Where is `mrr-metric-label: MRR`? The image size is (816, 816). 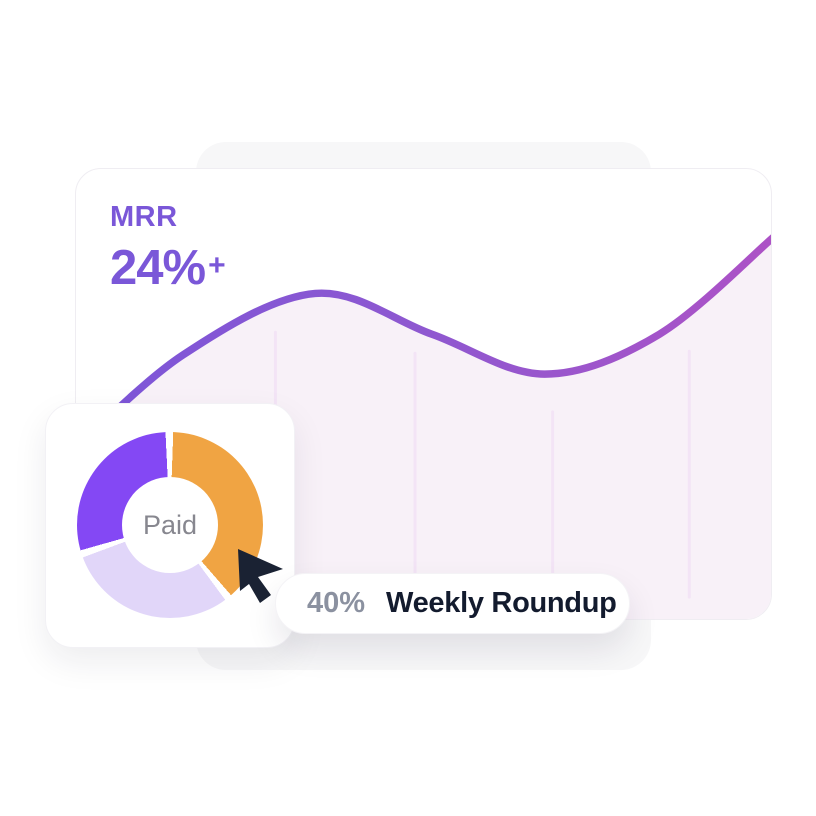
mrr-metric-label: MRR is located at coordinates (144, 217).